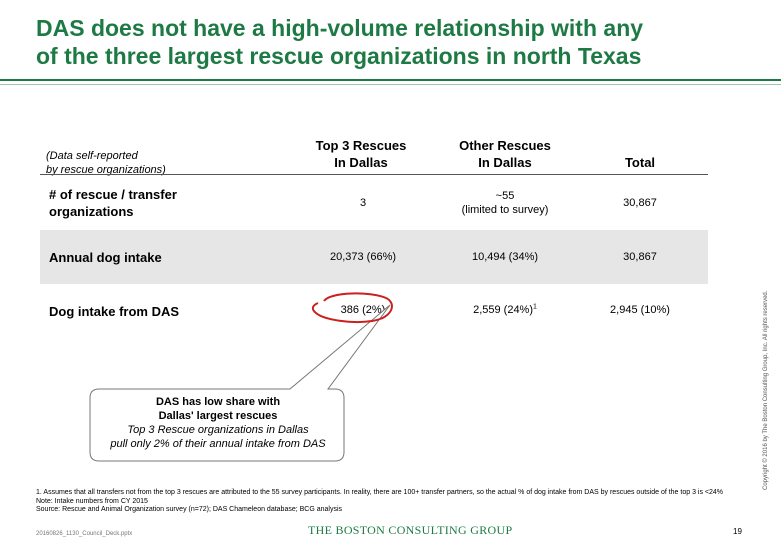  Describe the element at coordinates (390, 80) in the screenshot. I see `title-divider` at that location.